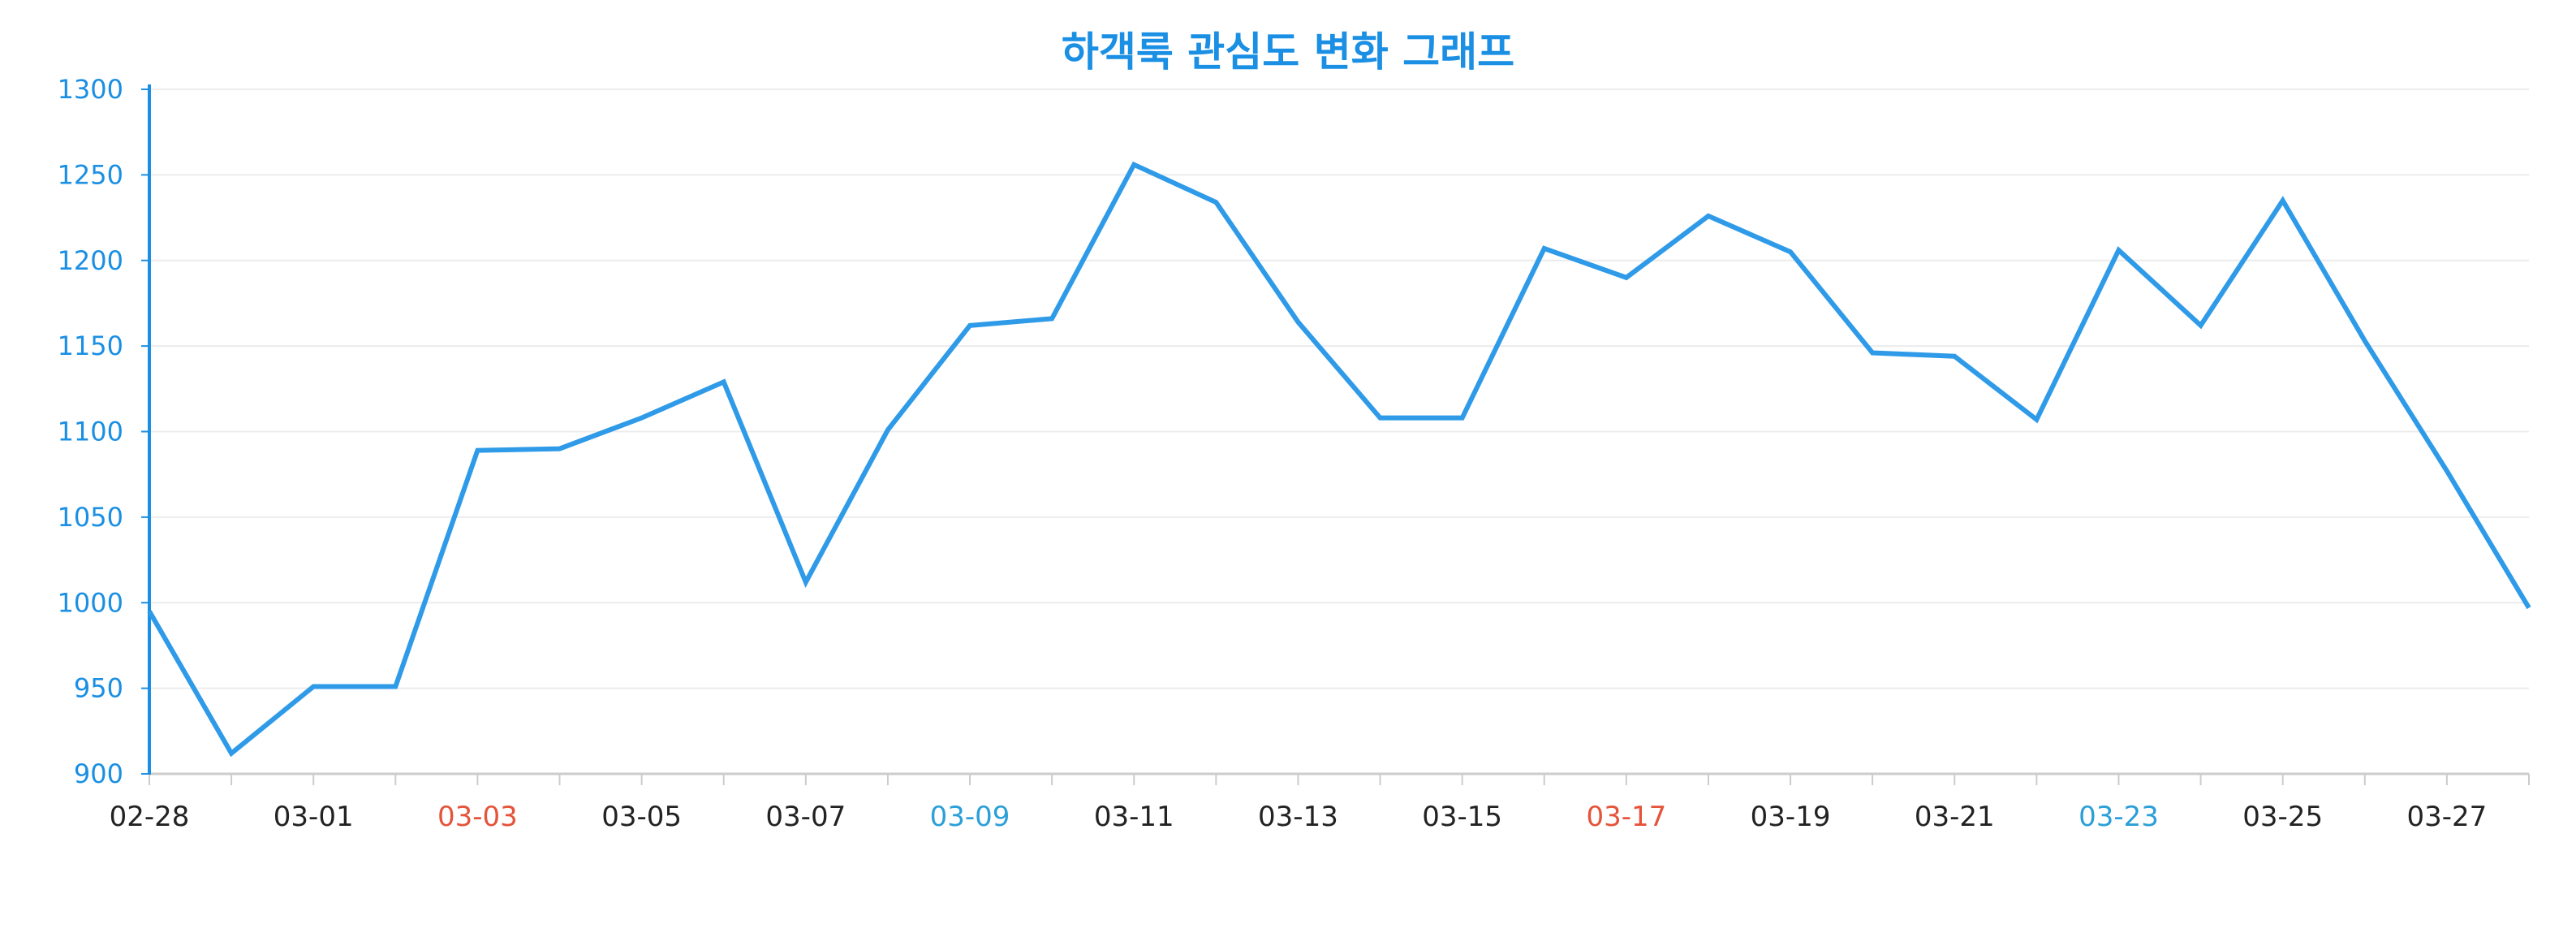 Image resolution: width=2576 pixels, height=933 pixels. I want to click on x-tick-label: 03-23, so click(2119, 817).